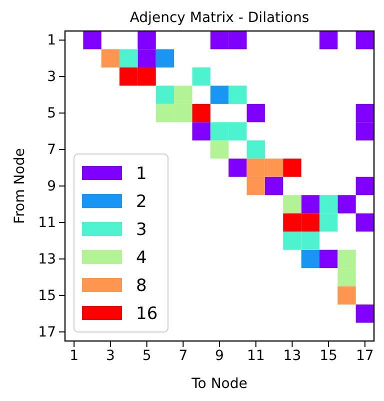  I want to click on x-tick-label: 17, so click(365, 356).